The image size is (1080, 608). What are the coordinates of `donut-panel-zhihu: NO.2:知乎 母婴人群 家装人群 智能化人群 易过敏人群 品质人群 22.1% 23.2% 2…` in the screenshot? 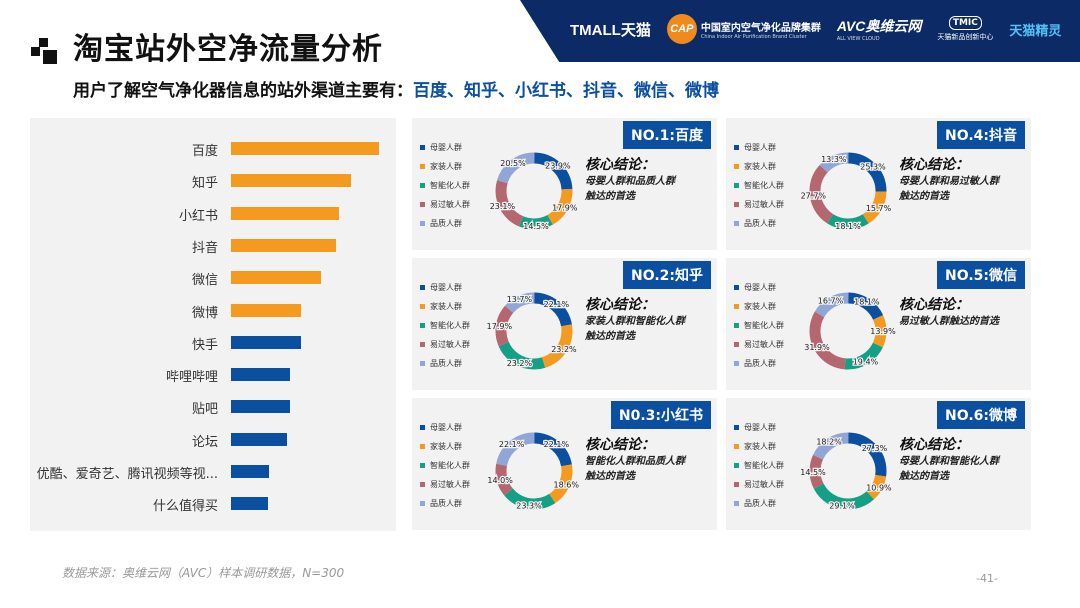 It's located at (564, 324).